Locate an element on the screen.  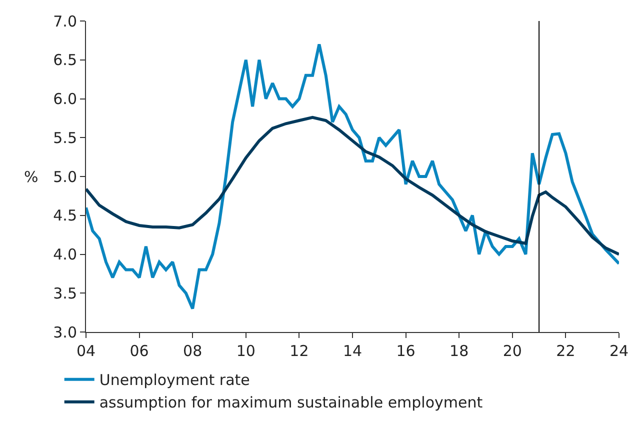
x-tick-label: 10 is located at coordinates (246, 351).